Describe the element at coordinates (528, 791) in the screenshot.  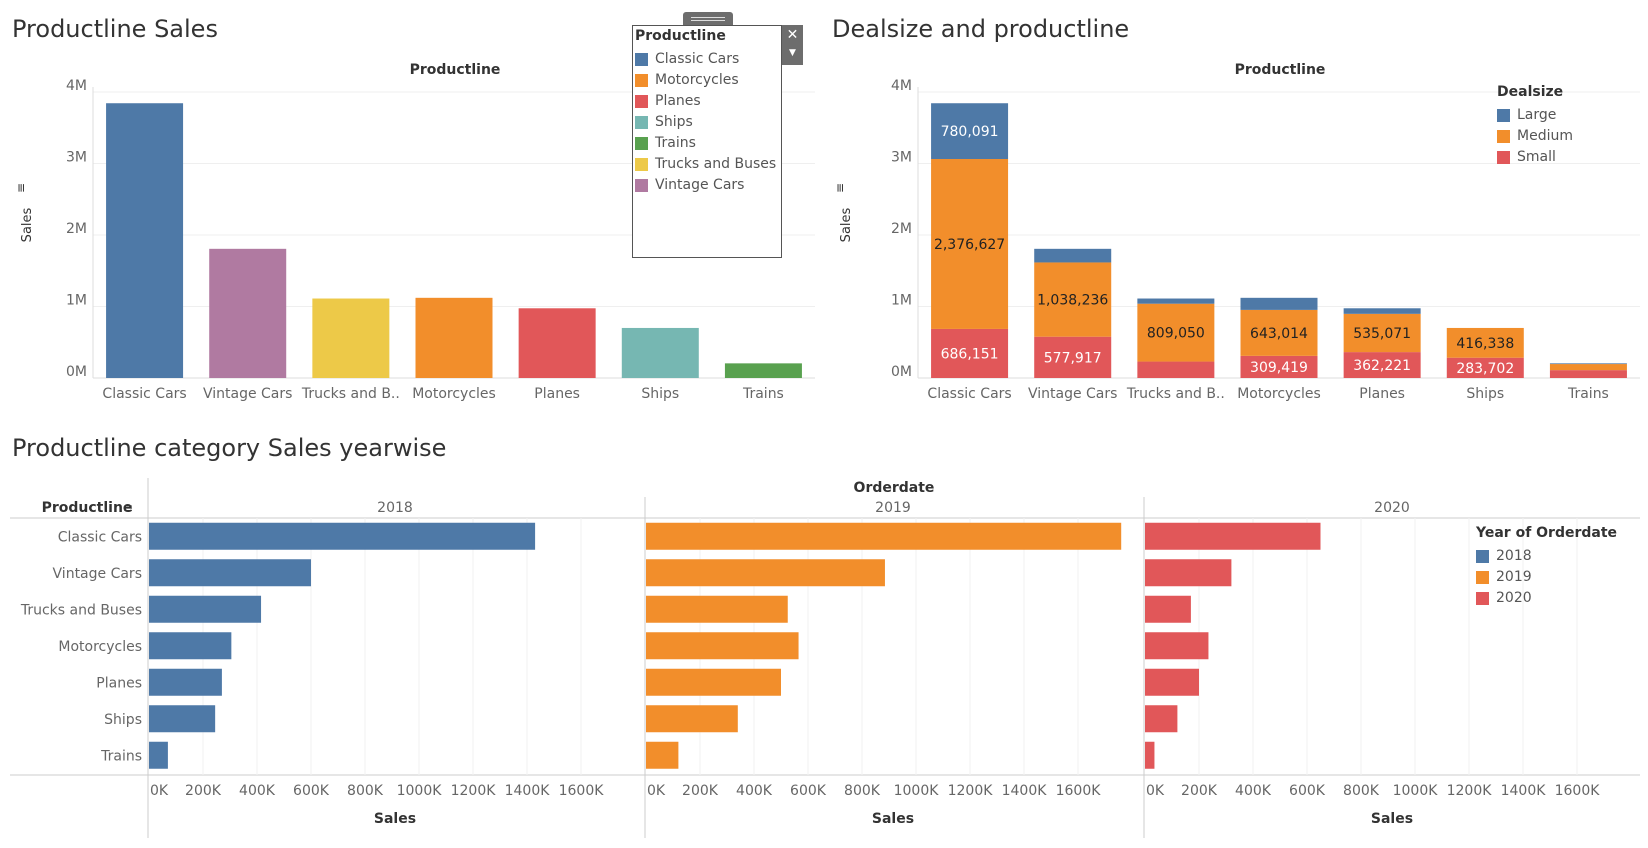
I see `chart3-xtick-label: 1400K` at that location.